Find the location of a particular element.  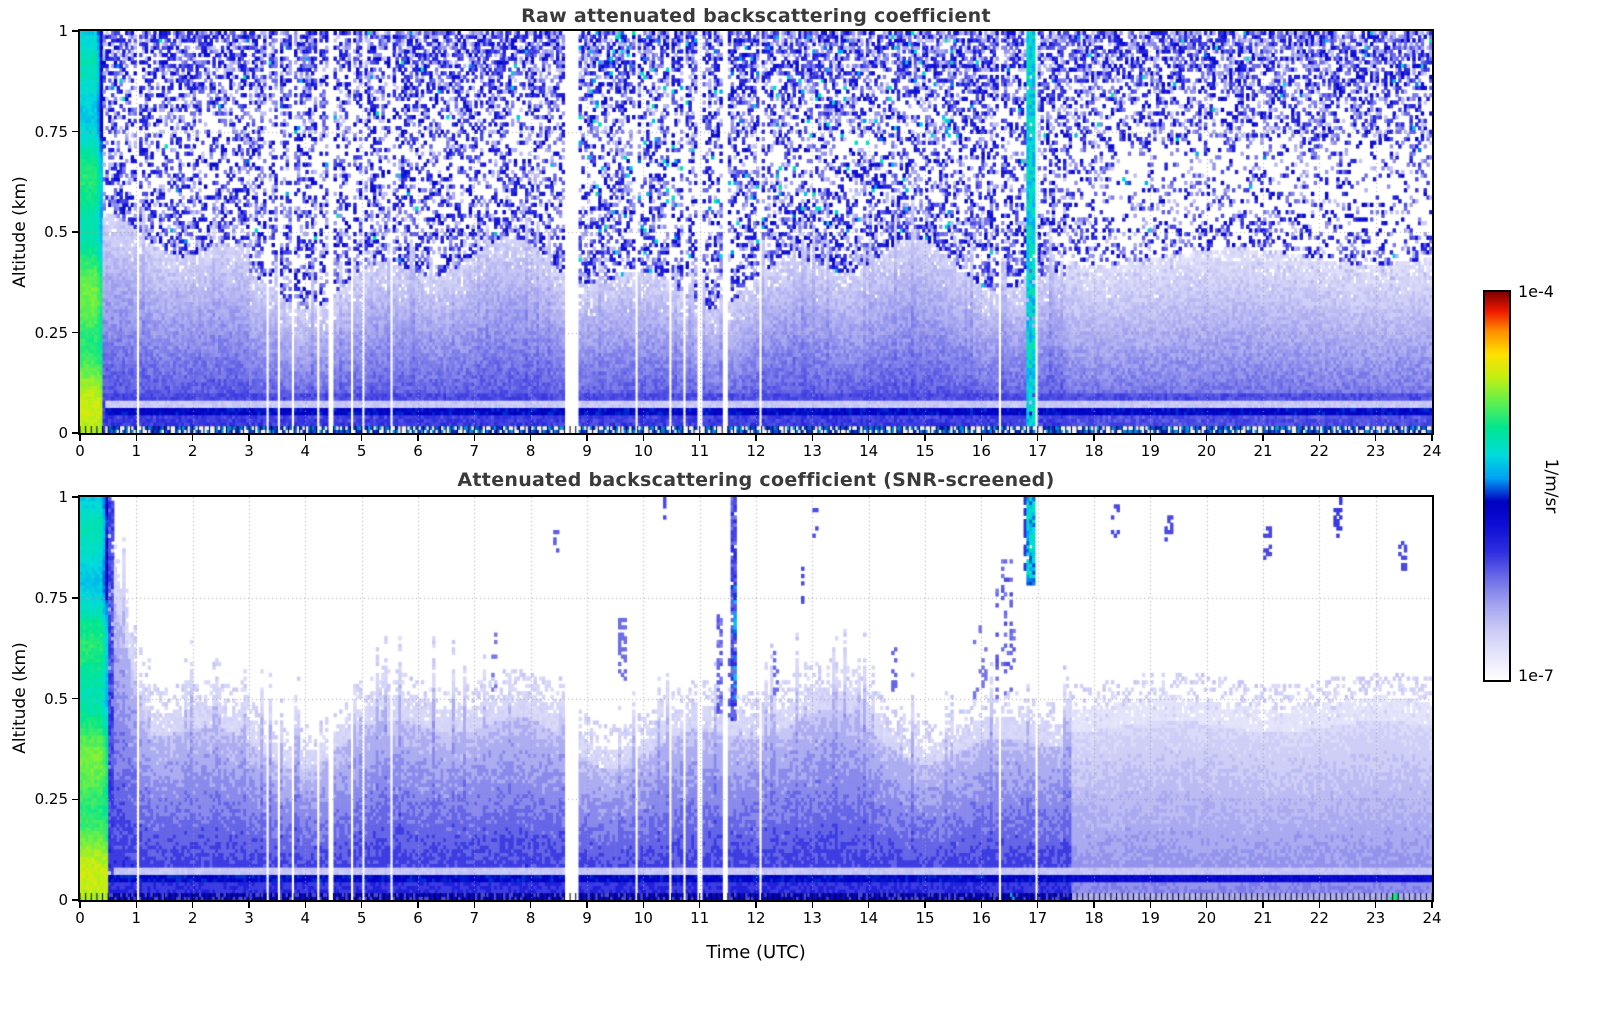

y-axis-label-raw: Altitude (km) is located at coordinates (20, 232).